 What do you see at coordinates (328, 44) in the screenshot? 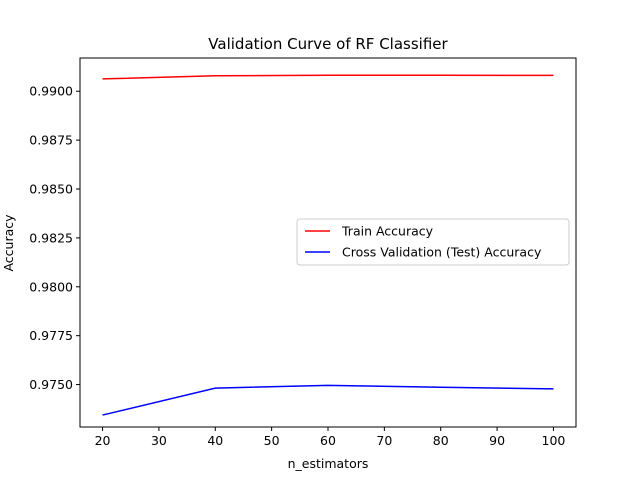
I see `chart-title: Validation Curve of RF Classifier` at bounding box center [328, 44].